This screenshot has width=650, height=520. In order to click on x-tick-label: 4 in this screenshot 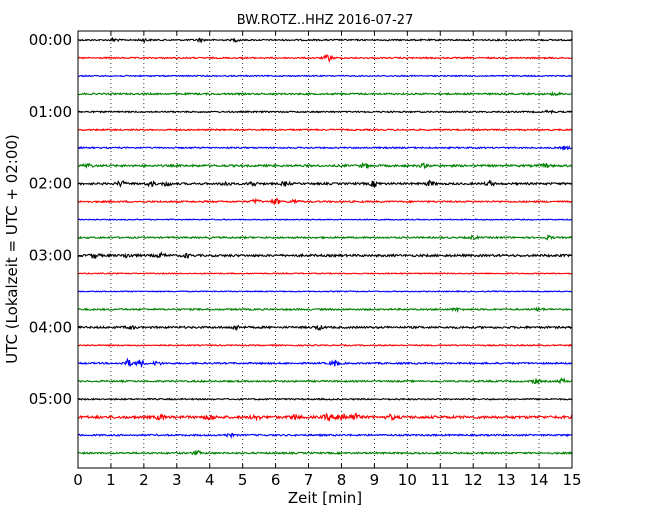, I will do `click(210, 480)`.